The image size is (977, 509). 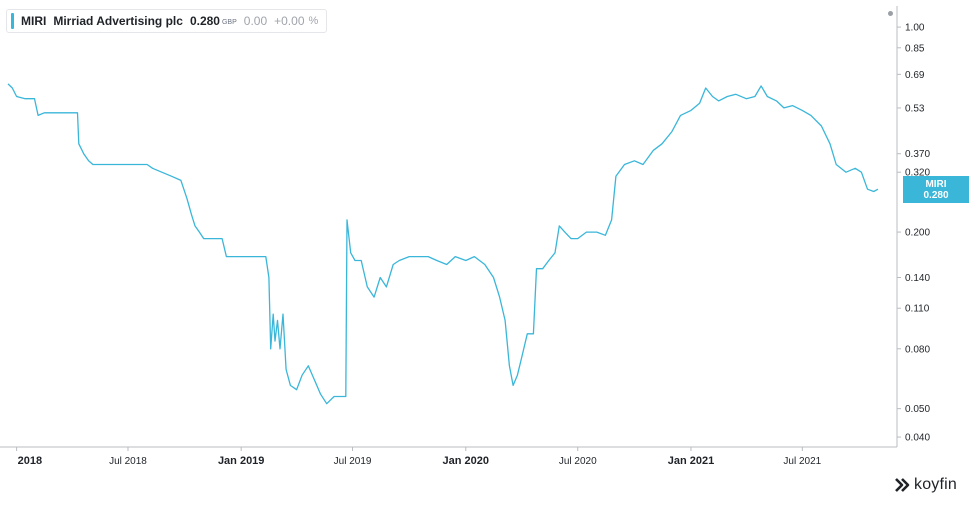 What do you see at coordinates (902, 485) in the screenshot?
I see `koyfin-logo-icon` at bounding box center [902, 485].